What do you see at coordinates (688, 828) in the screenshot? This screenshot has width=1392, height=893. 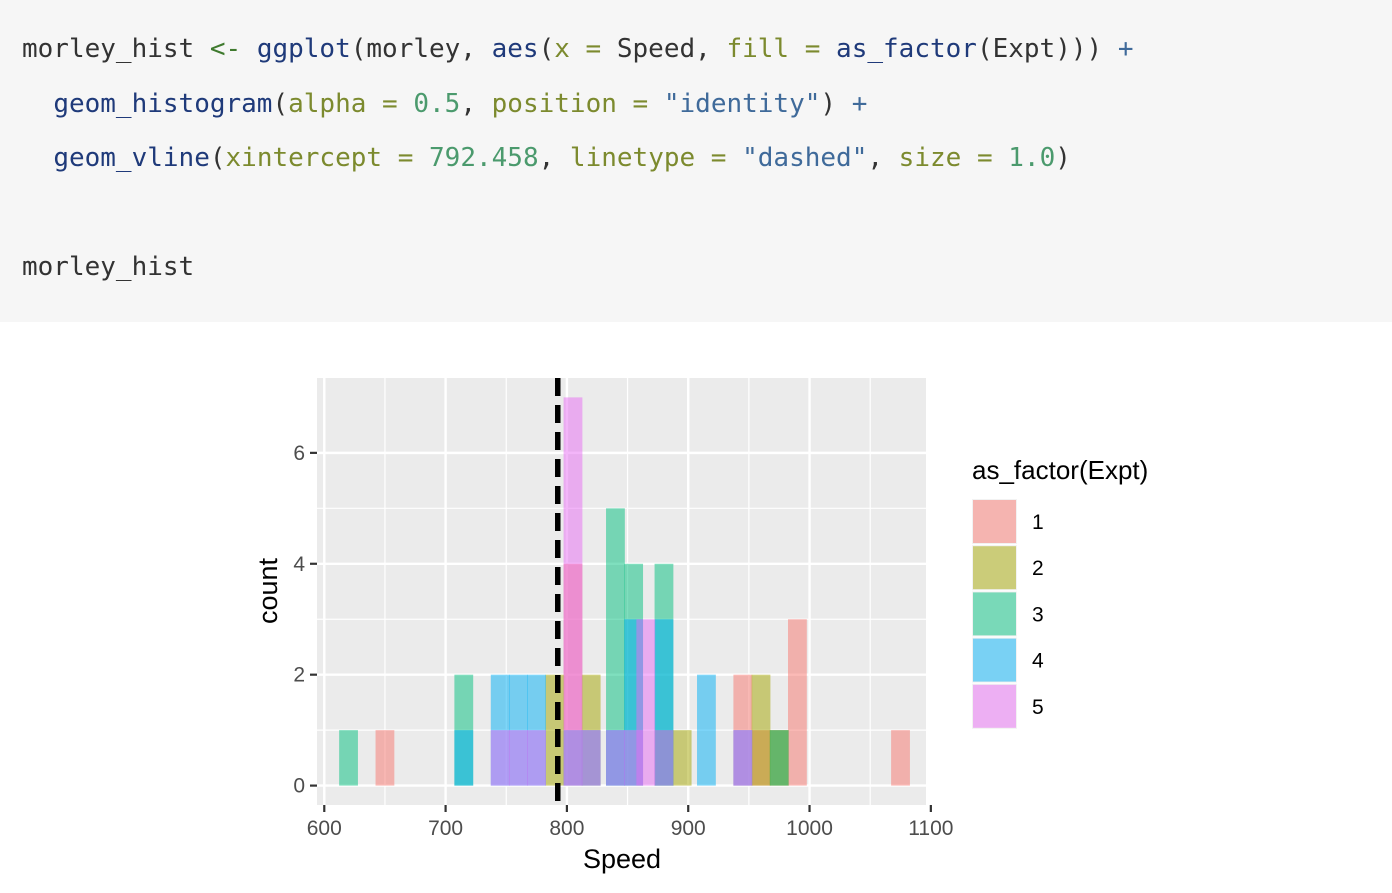 I see `x-tick-label: 900` at bounding box center [688, 828].